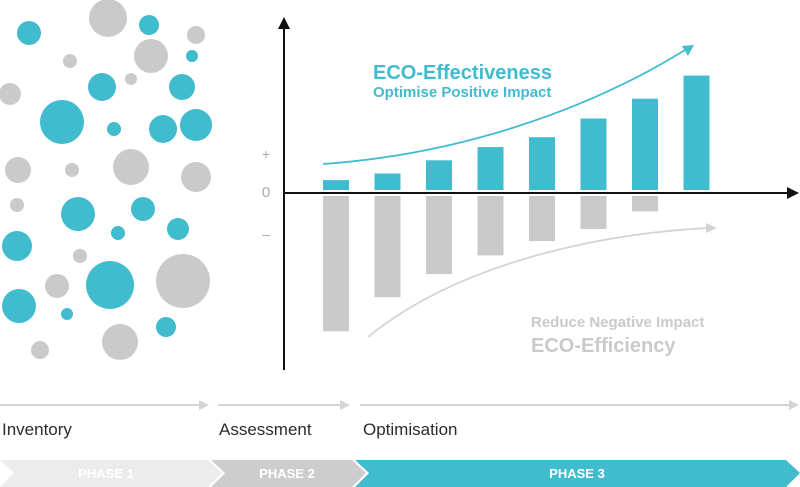  Describe the element at coordinates (538, 282) in the screenshot. I see `efficiency-trend-arrow` at that location.